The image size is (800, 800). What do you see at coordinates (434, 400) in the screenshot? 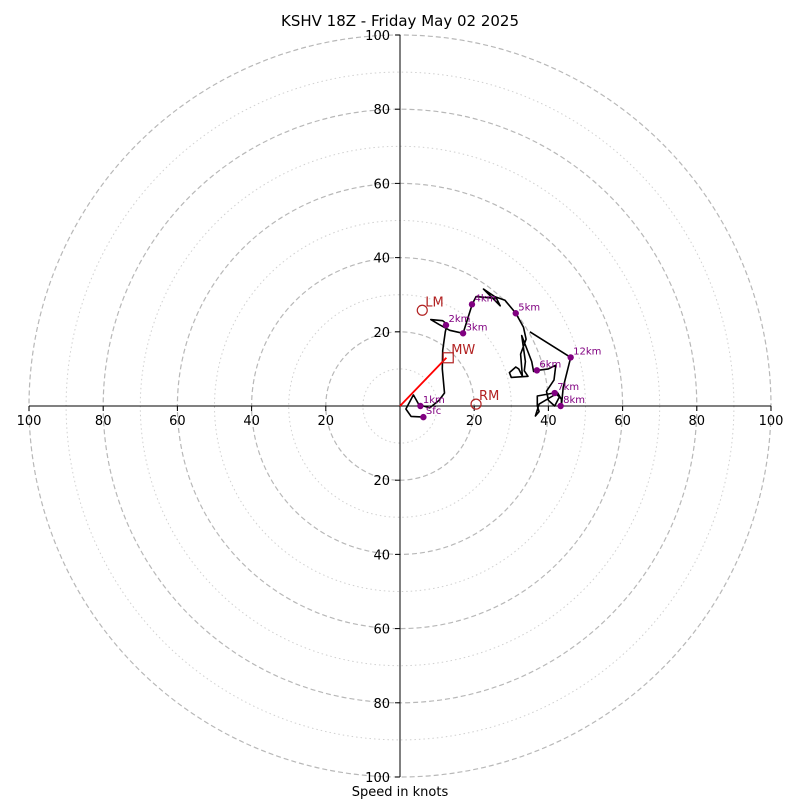
I see `height-label-1km: 1km` at bounding box center [434, 400].